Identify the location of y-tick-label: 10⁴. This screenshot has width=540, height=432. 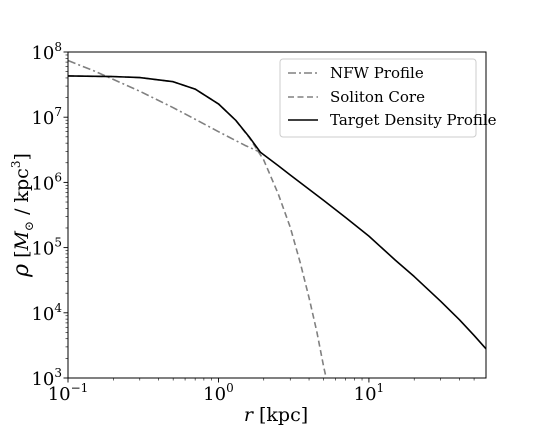
(46, 313).